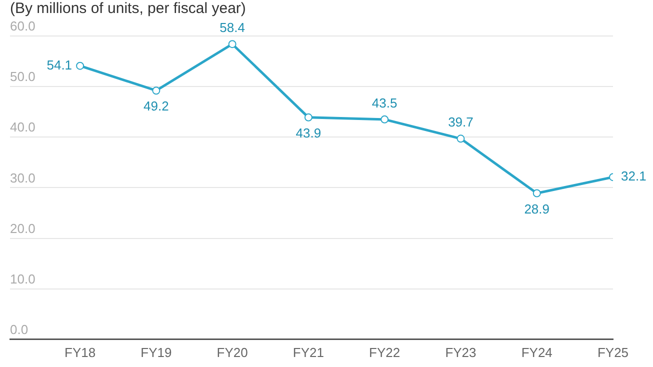  Describe the element at coordinates (309, 132) in the screenshot. I see `data-label: 43.9` at that location.